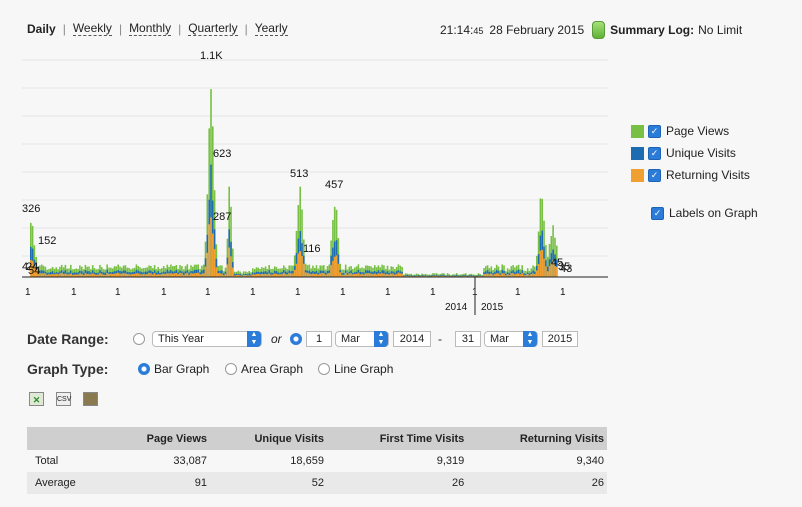 The image size is (802, 507). What do you see at coordinates (182, 369) in the screenshot?
I see `text: Bar Graph` at bounding box center [182, 369].